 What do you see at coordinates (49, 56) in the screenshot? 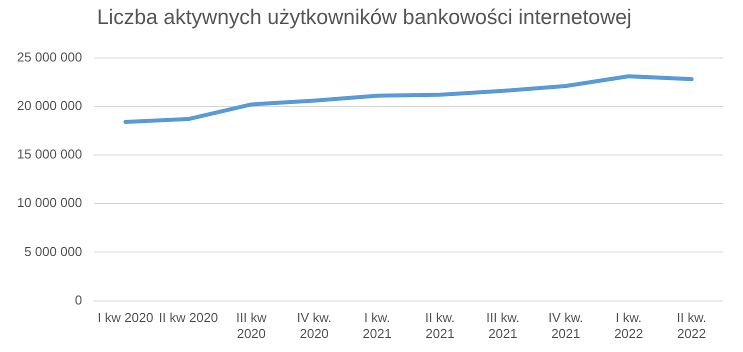
I see `y-tick-label: 25 000 000` at bounding box center [49, 56].